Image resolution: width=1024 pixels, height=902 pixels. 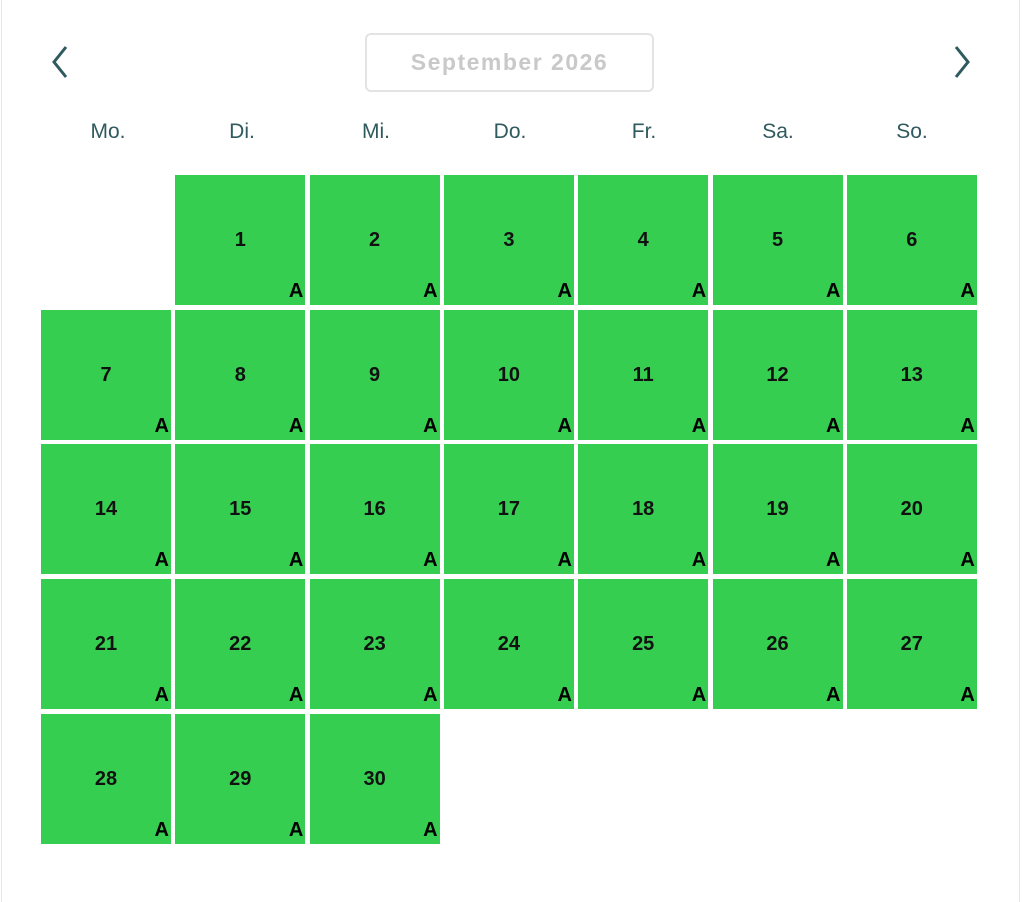 I want to click on weekday-header: Fr., so click(x=644, y=131).